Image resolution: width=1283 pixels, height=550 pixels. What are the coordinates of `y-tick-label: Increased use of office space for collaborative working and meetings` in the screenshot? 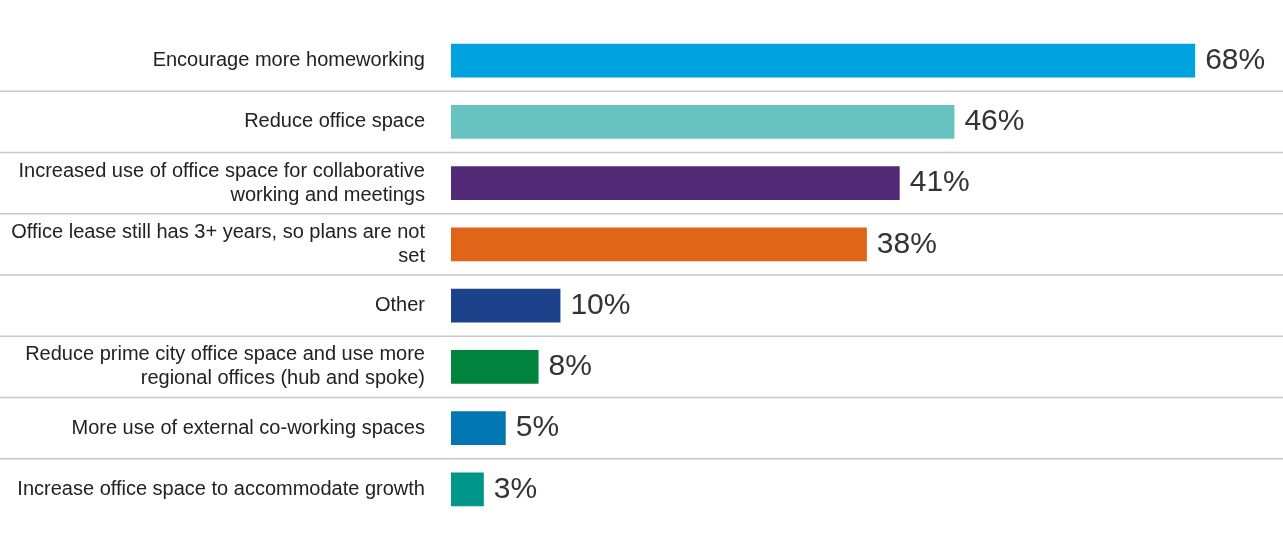 It's located at (221, 181).